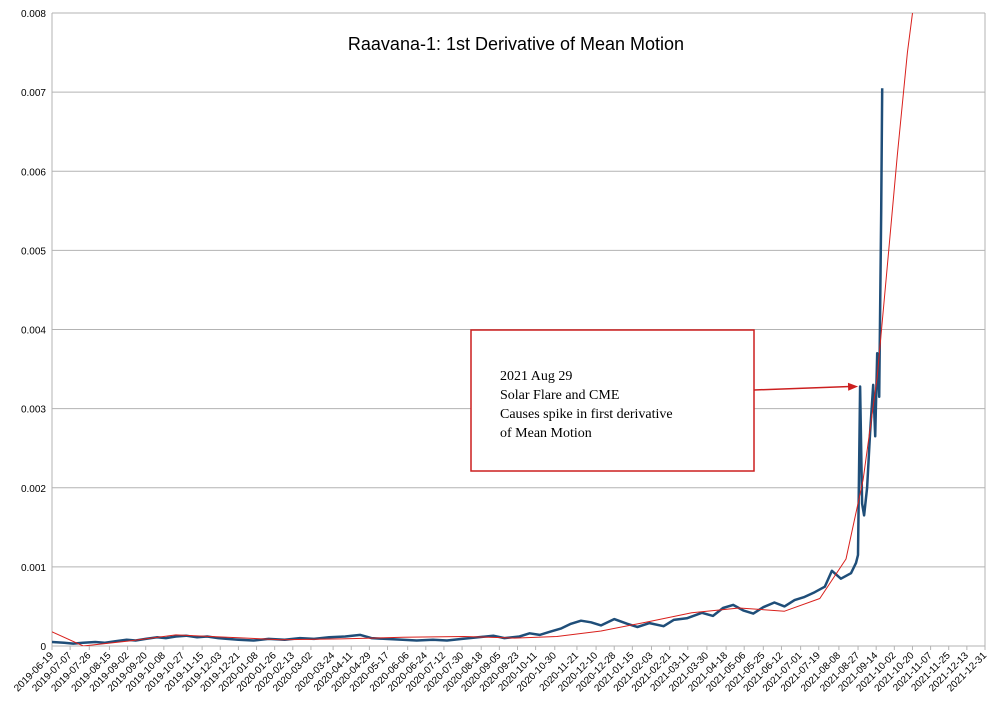 The height and width of the screenshot is (716, 1005). Describe the element at coordinates (33, 410) in the screenshot. I see `y-tick-label: 0.003` at that location.